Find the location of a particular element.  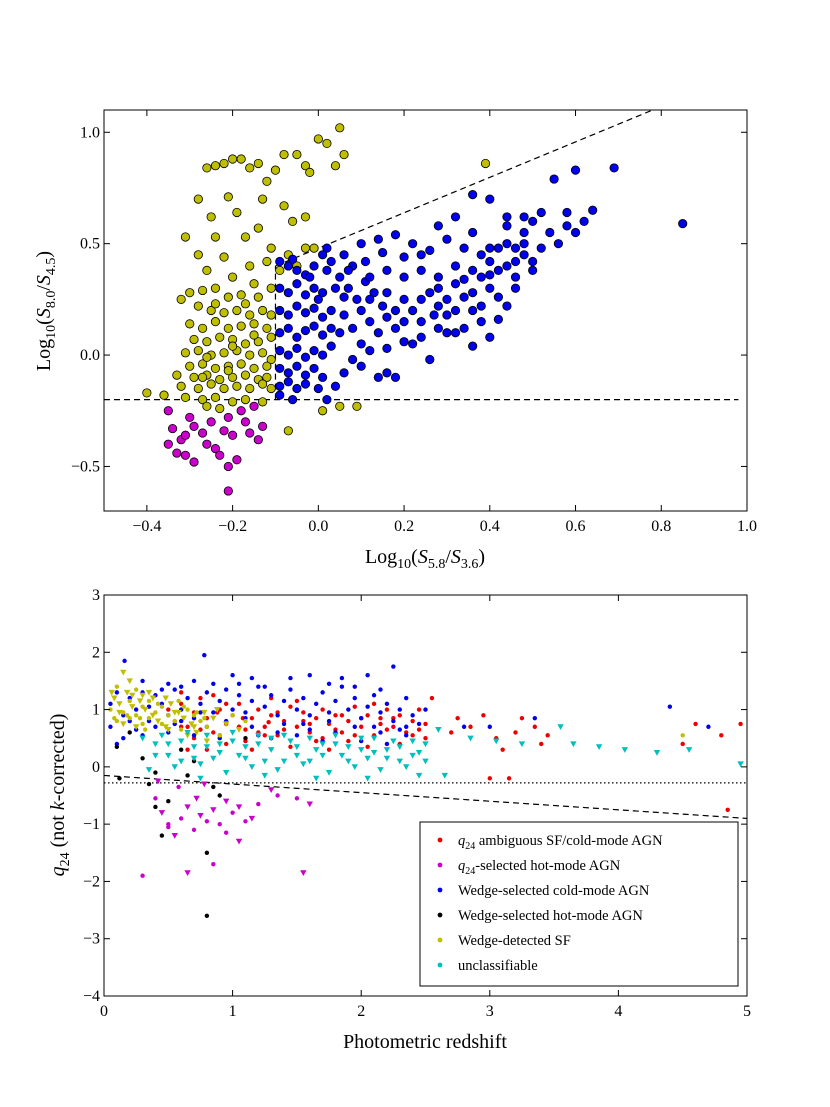

bottom-y-tick-label: 2 is located at coordinates (96, 652).